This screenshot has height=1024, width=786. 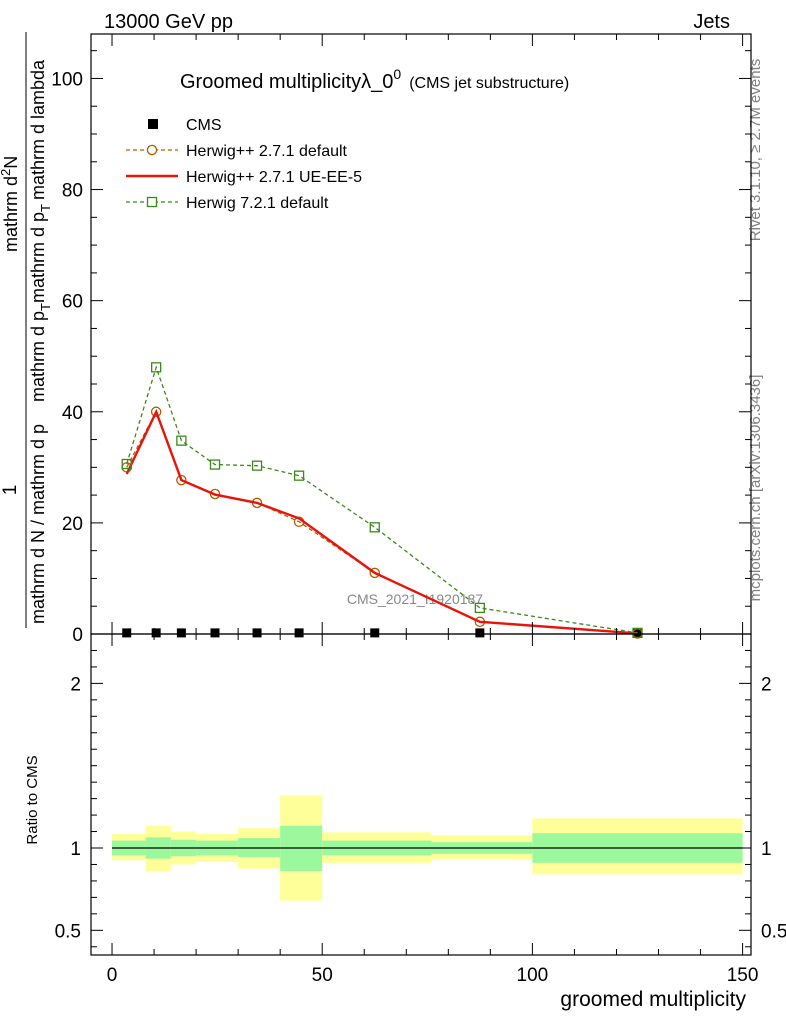 What do you see at coordinates (72, 524) in the screenshot?
I see `main-y-tick-label: 20` at bounding box center [72, 524].